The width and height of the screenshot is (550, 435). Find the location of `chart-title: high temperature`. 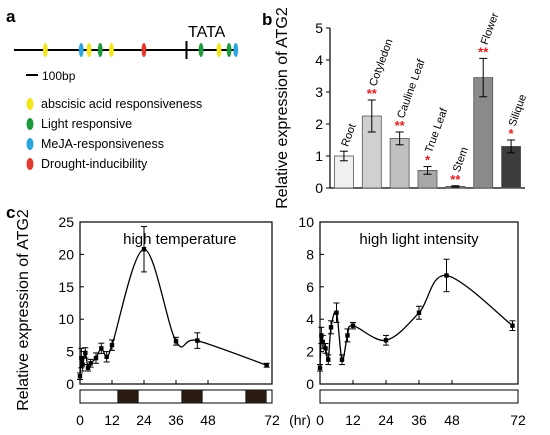

chart-title: high temperature is located at coordinates (179, 239).